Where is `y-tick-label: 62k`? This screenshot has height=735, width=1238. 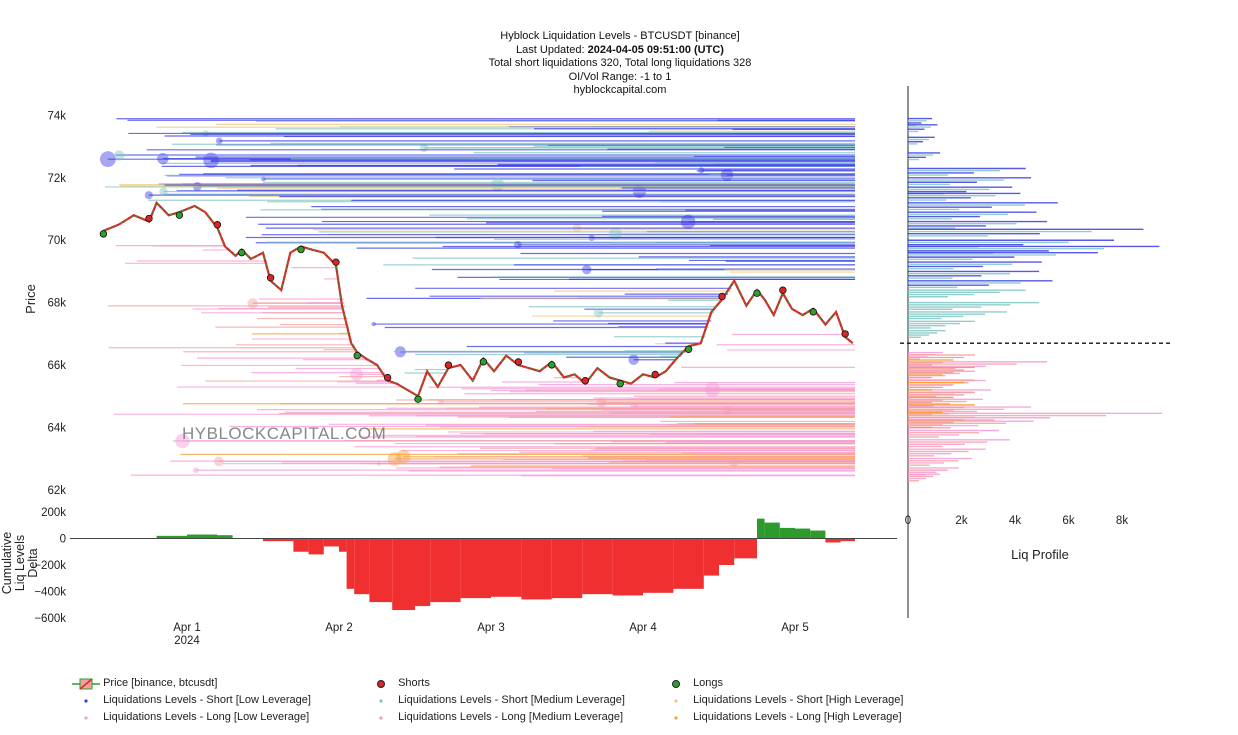
y-tick-label: 62k is located at coordinates (56, 491).